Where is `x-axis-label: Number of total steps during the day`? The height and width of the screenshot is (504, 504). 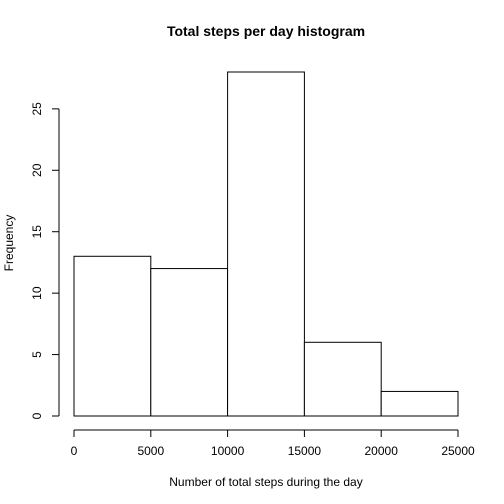 x-axis-label: Number of total steps during the day is located at coordinates (265, 482).